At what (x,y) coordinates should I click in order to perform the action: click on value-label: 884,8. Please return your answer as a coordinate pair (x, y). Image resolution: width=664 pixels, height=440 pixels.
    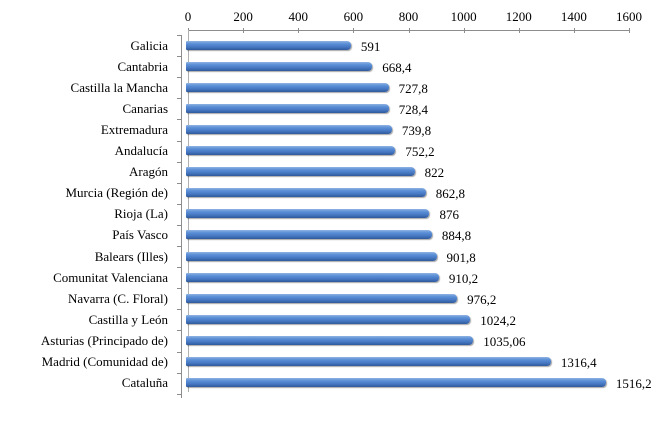
    Looking at the image, I should click on (456, 236).